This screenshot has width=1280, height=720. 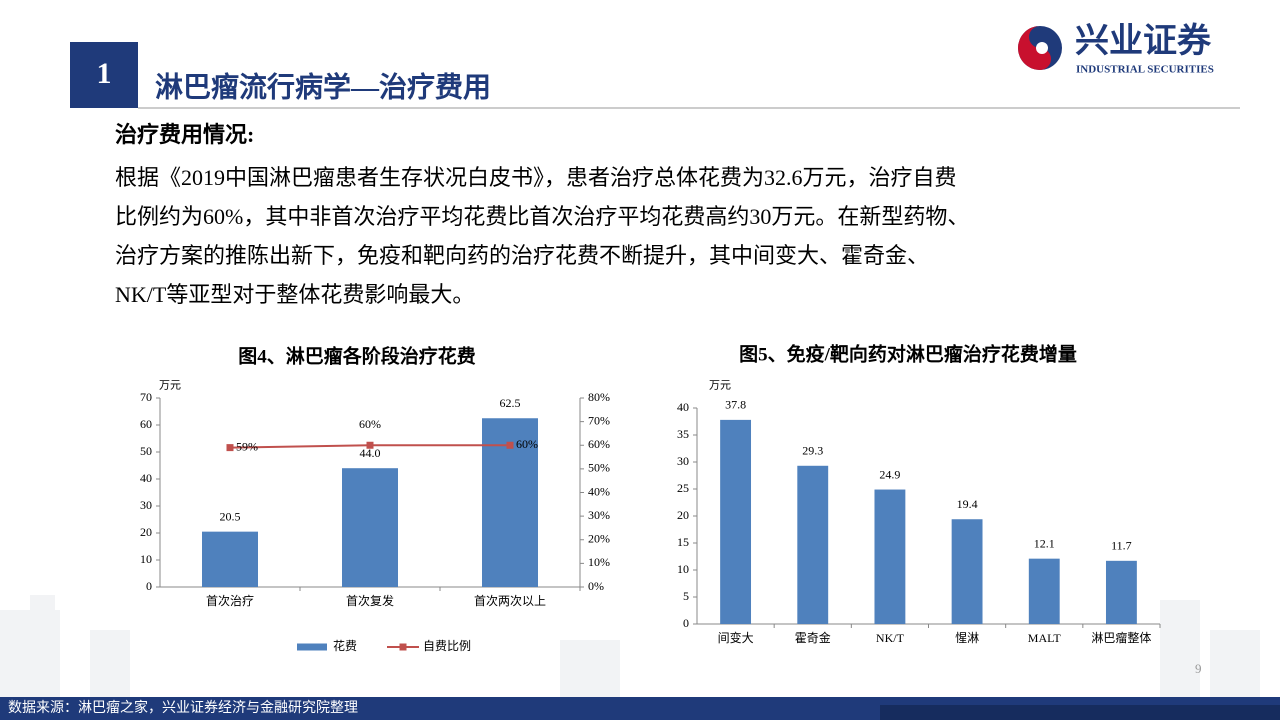 I want to click on y2-tick-label: 70%, so click(x=599, y=420).